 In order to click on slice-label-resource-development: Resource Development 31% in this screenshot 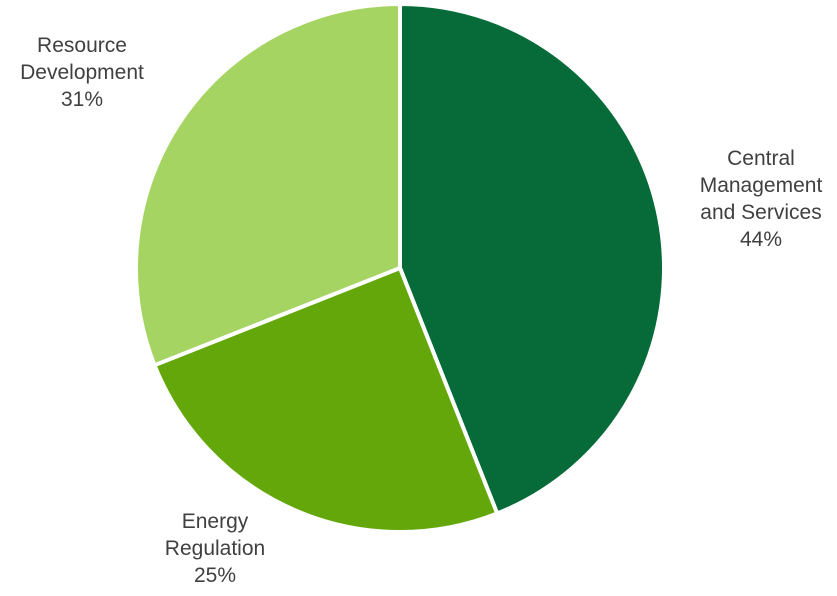, I will do `click(82, 72)`.